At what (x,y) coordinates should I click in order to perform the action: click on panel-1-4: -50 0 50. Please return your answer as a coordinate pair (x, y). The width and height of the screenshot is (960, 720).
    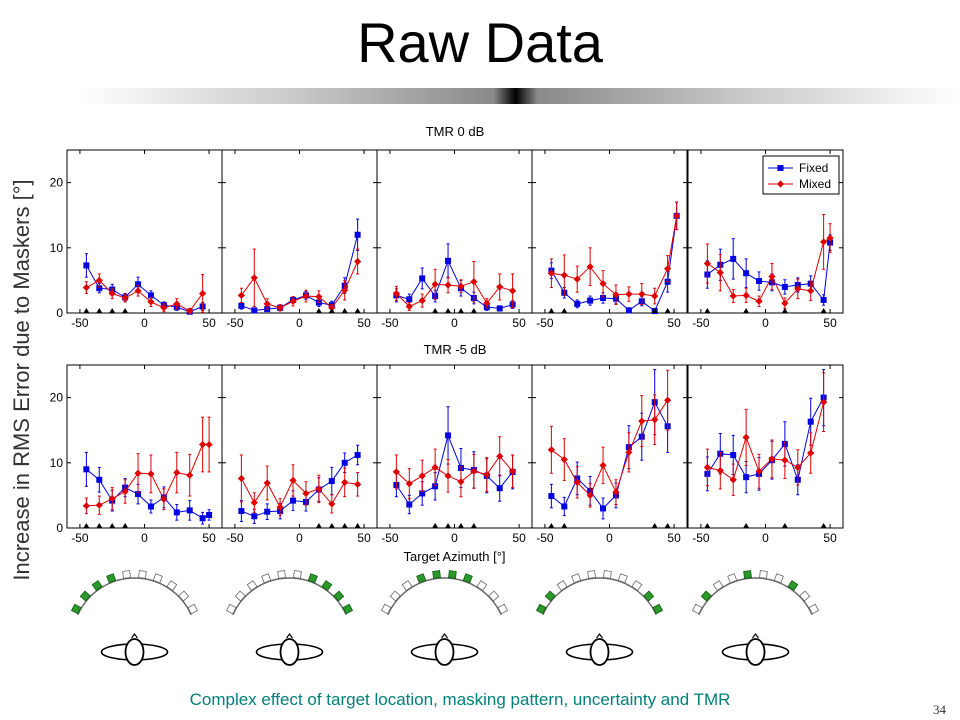
    Looking at the image, I should click on (609, 239).